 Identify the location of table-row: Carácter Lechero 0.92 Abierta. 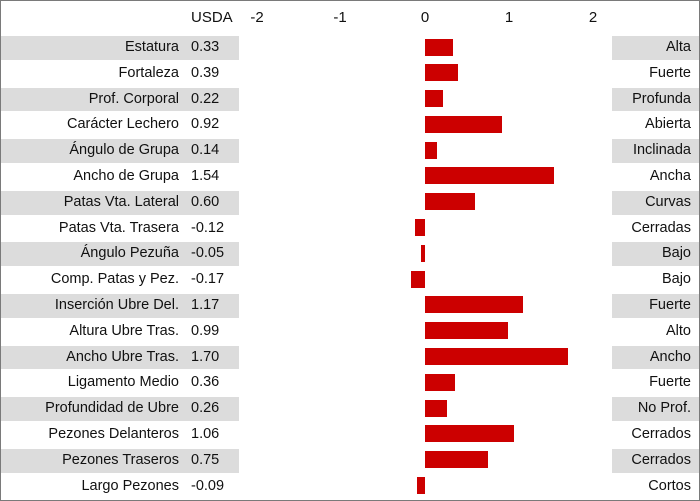
(350, 125).